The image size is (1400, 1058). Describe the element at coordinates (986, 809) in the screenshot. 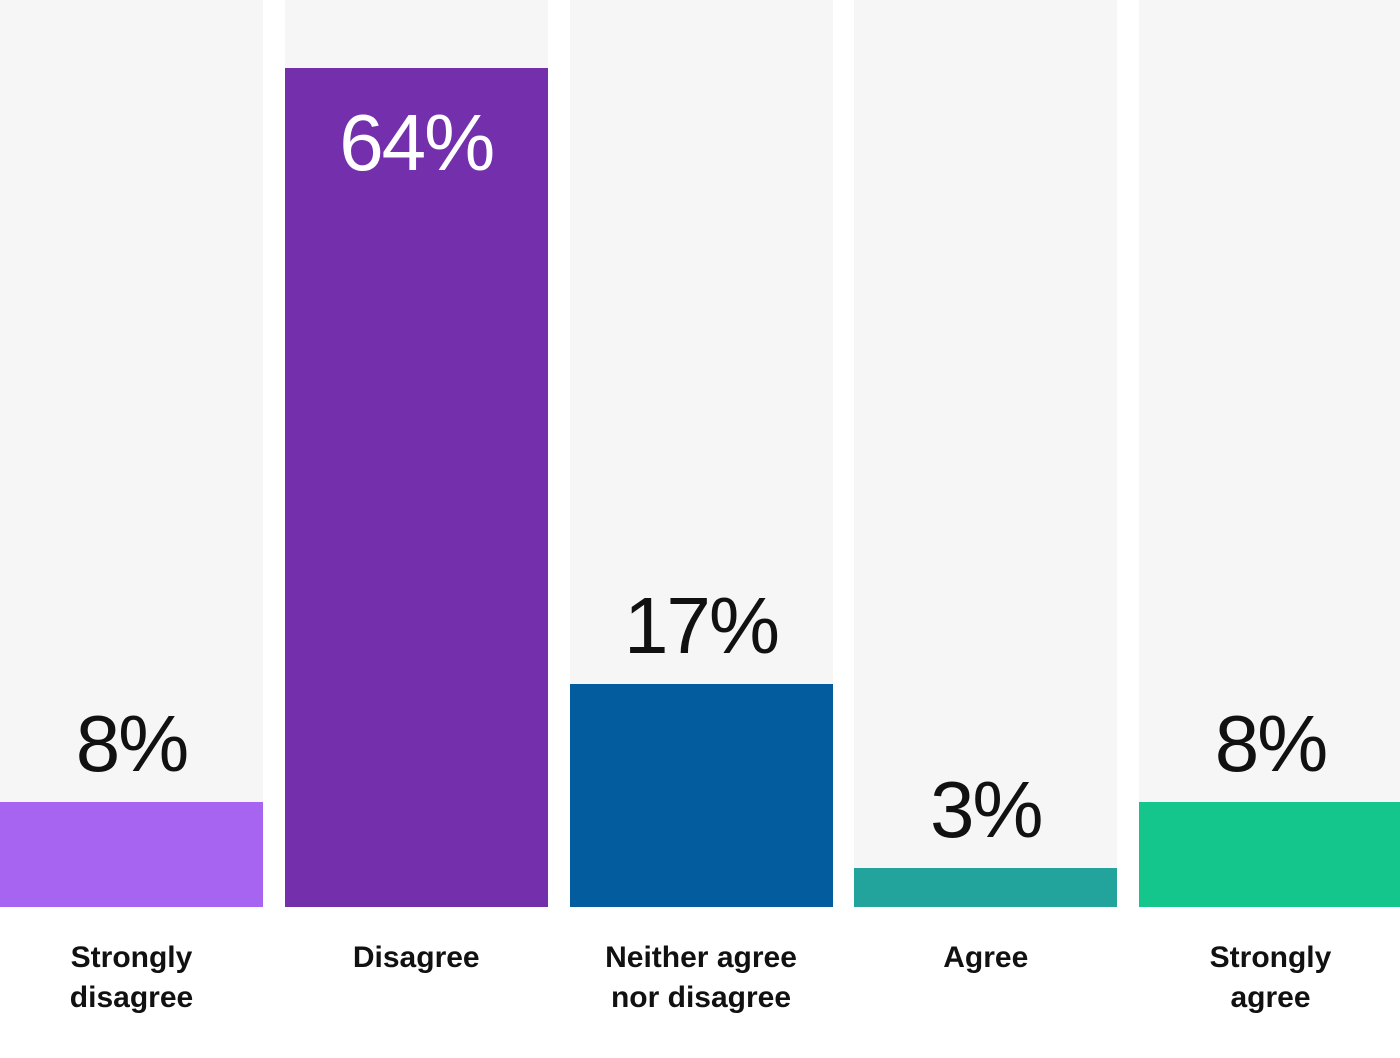

I see `value-label: 3%` at that location.